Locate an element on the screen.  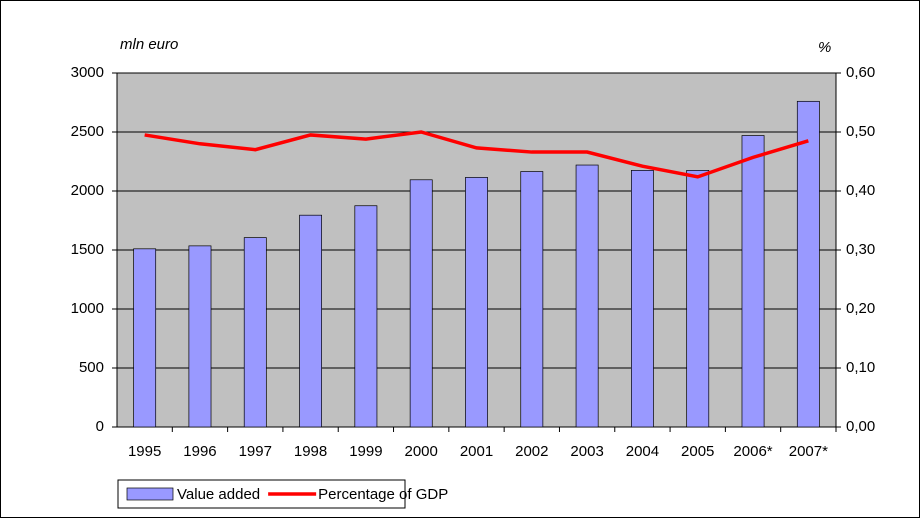
y-axis-title: mln euro is located at coordinates (149, 44).